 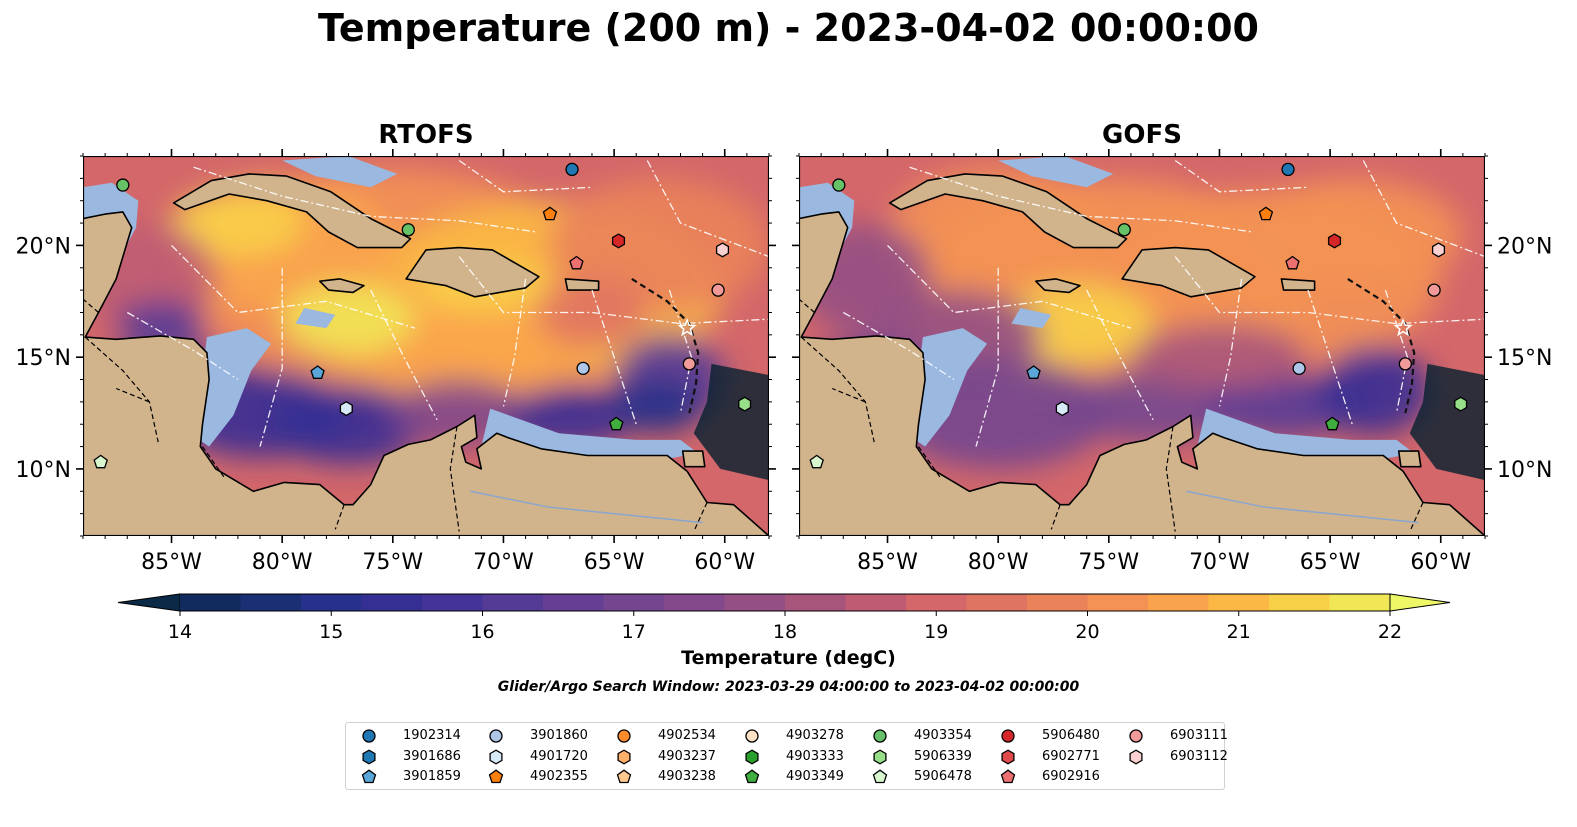 What do you see at coordinates (432, 735) in the screenshot?
I see `legend-label: 1902314` at bounding box center [432, 735].